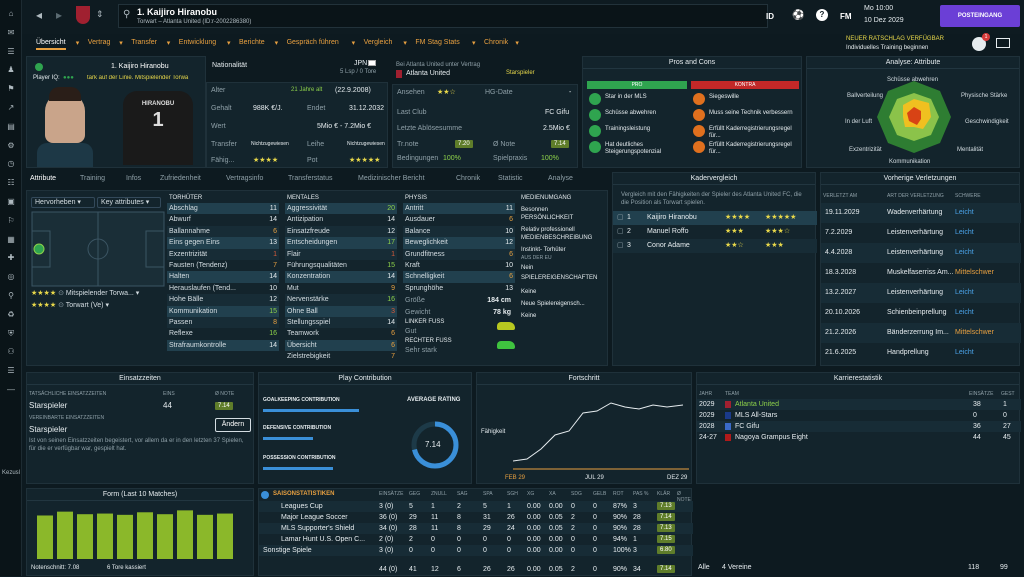 This screenshot has width=1024, height=577. What do you see at coordinates (302, 506) in the screenshot?
I see `competition-name: Leagues Cup` at bounding box center [302, 506].